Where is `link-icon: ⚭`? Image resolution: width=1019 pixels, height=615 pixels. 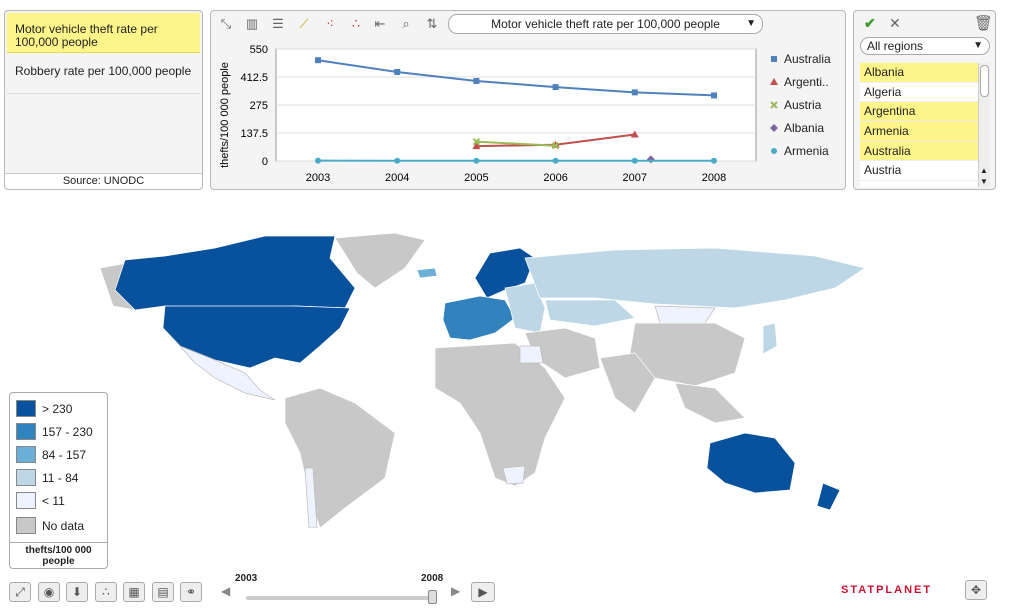
link-icon: ⚭ is located at coordinates (191, 592).